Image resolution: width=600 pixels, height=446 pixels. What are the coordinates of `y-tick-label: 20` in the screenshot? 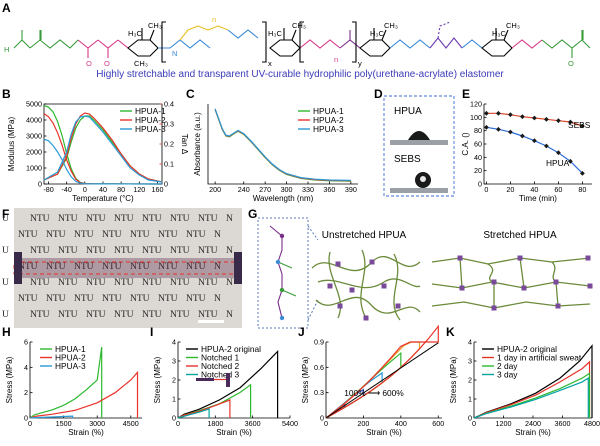 It's located at (478, 170).